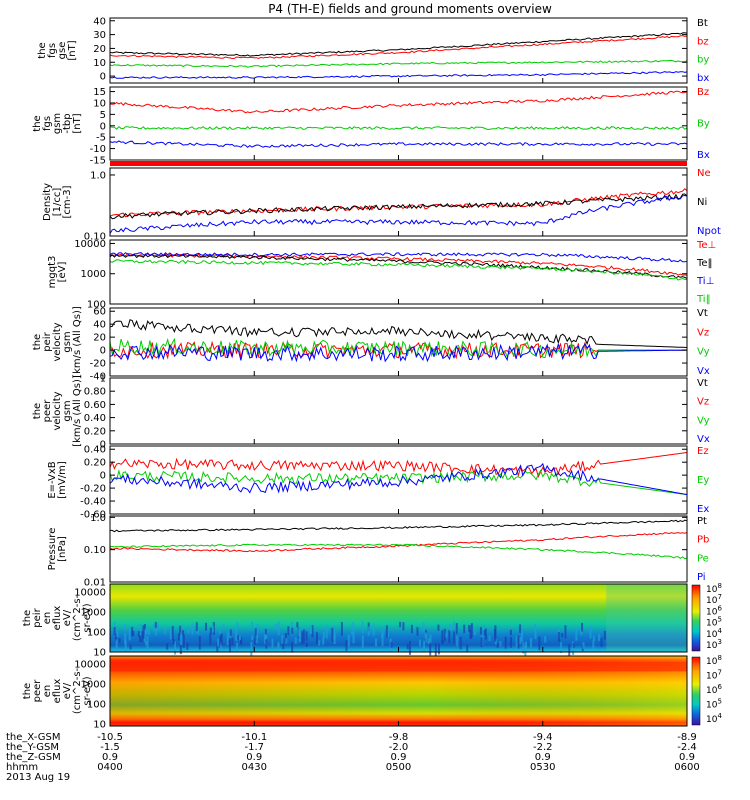 The width and height of the screenshot is (750, 800). I want to click on legend-entry: bz, so click(703, 41).